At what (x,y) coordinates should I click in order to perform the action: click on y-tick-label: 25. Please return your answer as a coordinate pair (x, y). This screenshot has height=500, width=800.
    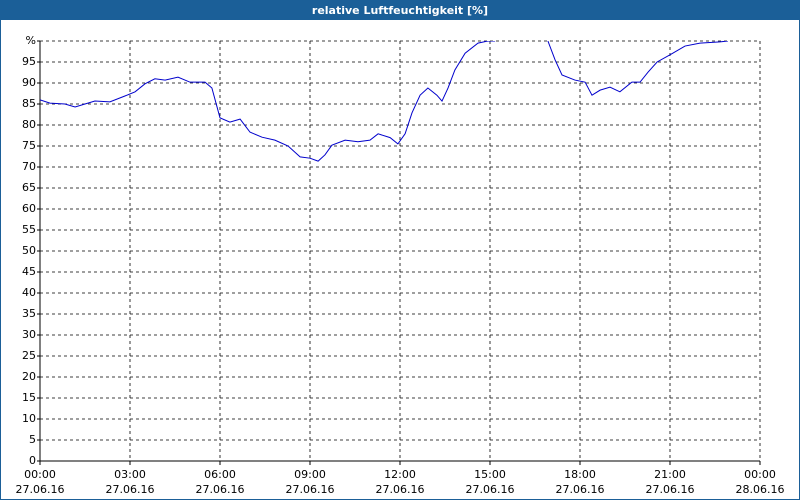
    Looking at the image, I should click on (29, 355).